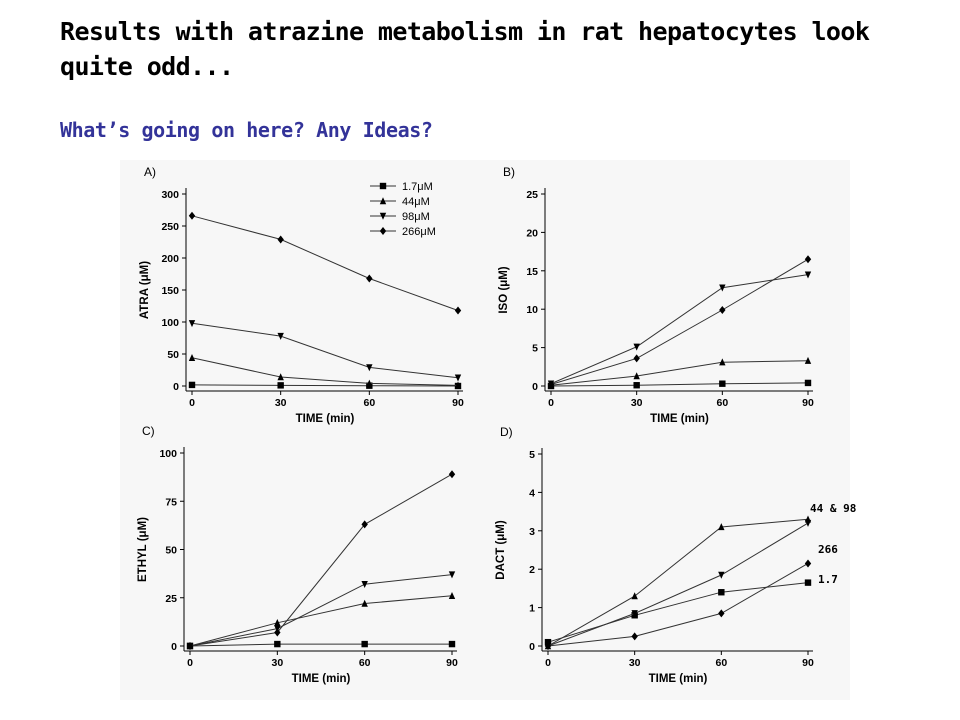  Describe the element at coordinates (190, 663) in the screenshot. I see `panel-c-xtick-label: 0` at that location.